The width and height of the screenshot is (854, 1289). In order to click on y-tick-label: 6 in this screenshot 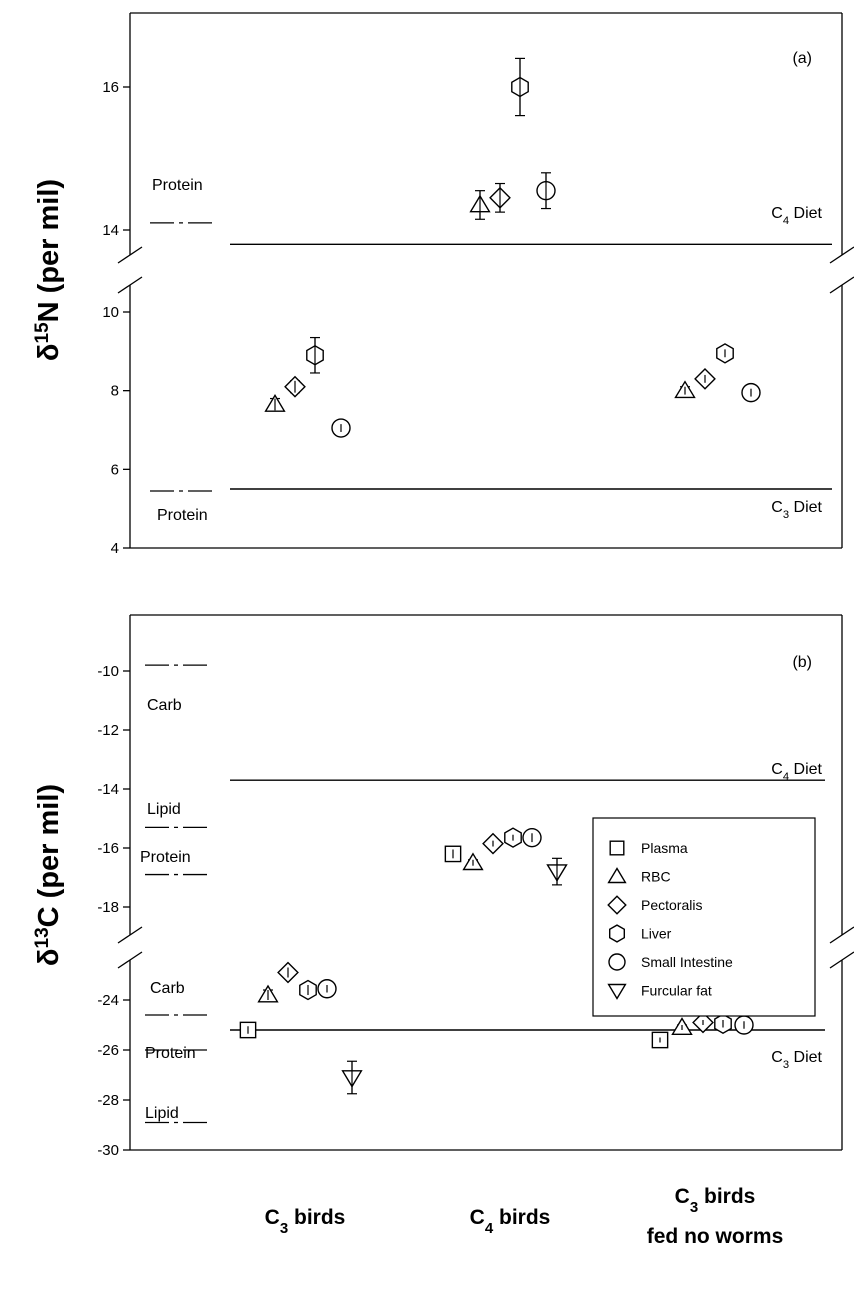, I will do `click(115, 469)`.